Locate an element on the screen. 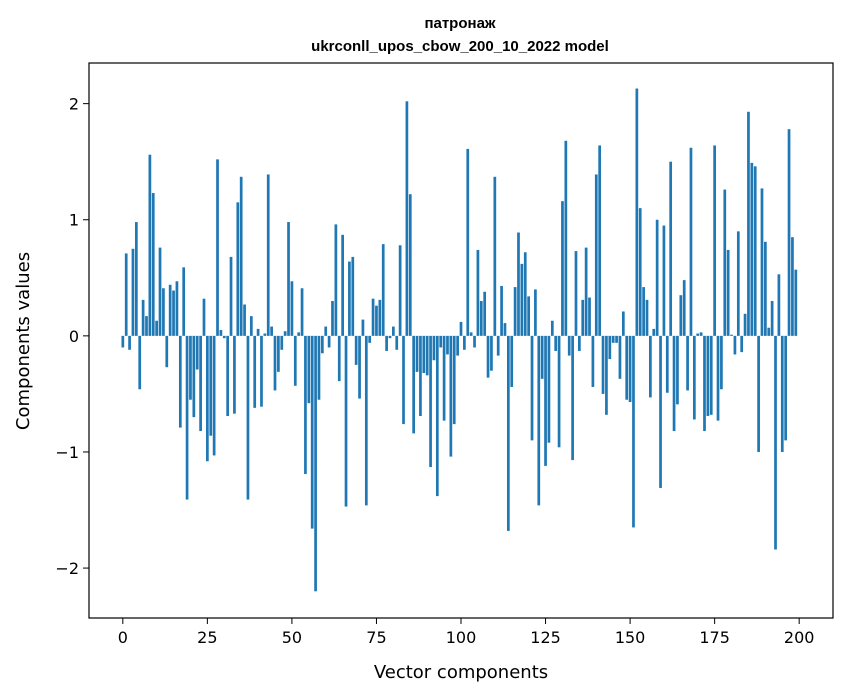  y-tick-label-2: 2 is located at coordinates (74, 104).